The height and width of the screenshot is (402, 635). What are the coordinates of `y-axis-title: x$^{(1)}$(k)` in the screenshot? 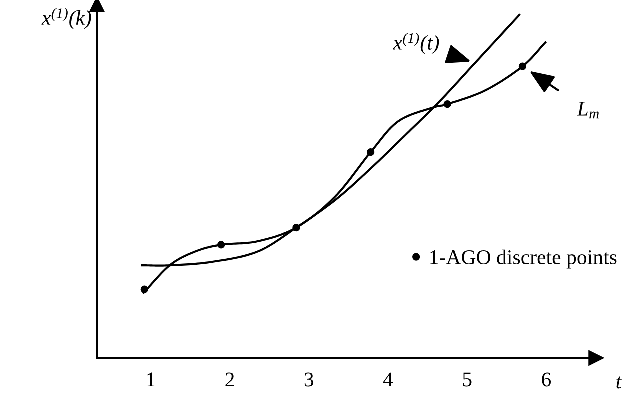 It's located at (67, 19).